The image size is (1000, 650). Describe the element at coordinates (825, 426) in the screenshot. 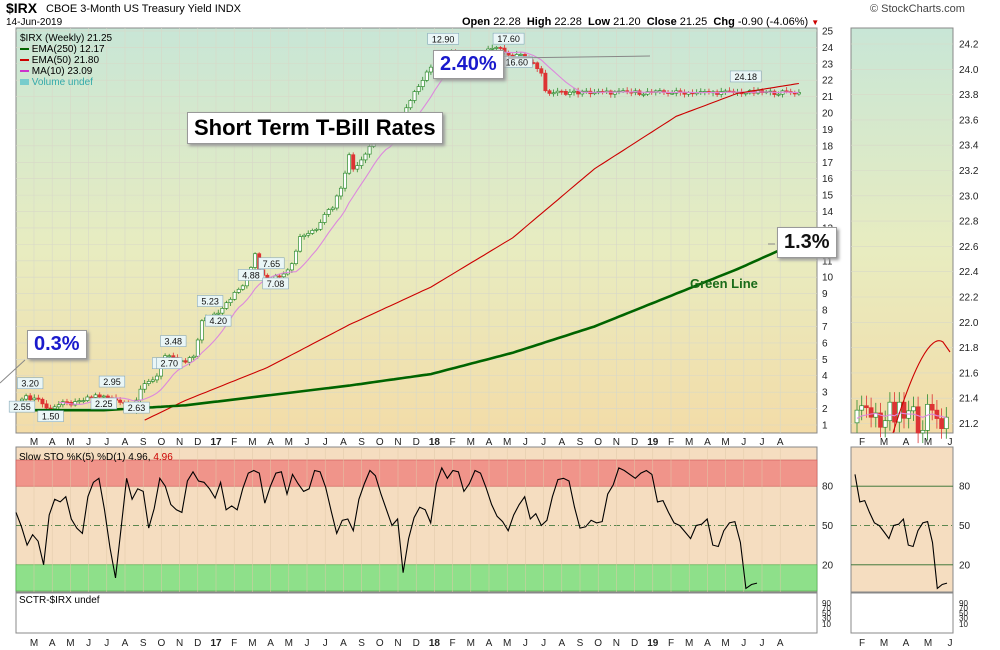

I see `y-tick-label: 1` at that location.